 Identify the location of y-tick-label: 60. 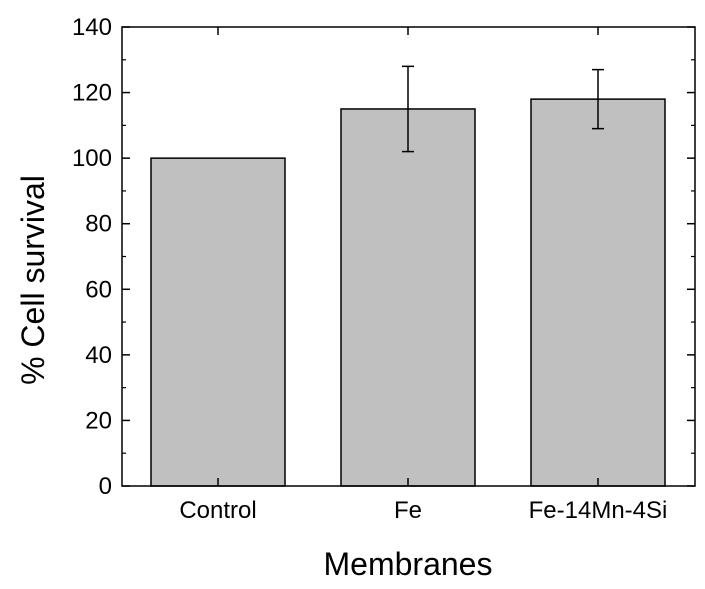
(98, 289).